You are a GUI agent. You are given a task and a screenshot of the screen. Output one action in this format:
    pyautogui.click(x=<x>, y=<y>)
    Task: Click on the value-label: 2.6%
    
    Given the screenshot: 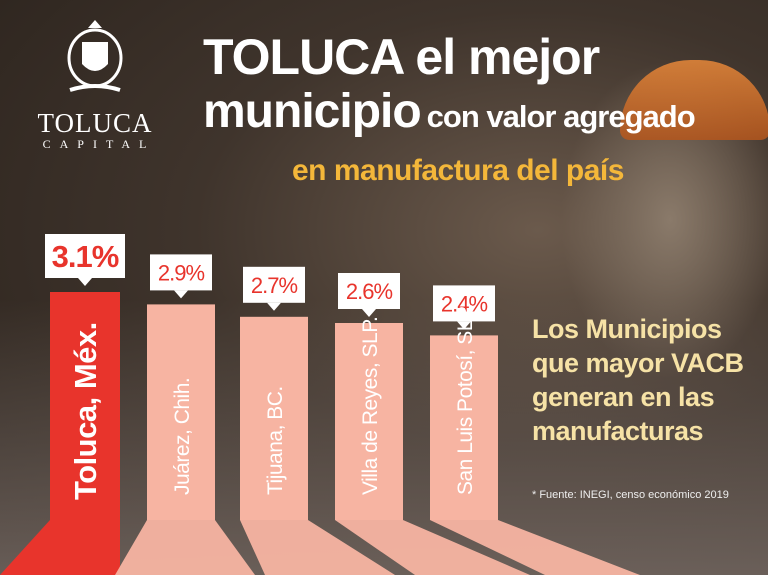 What is the action you would take?
    pyautogui.click(x=369, y=291)
    